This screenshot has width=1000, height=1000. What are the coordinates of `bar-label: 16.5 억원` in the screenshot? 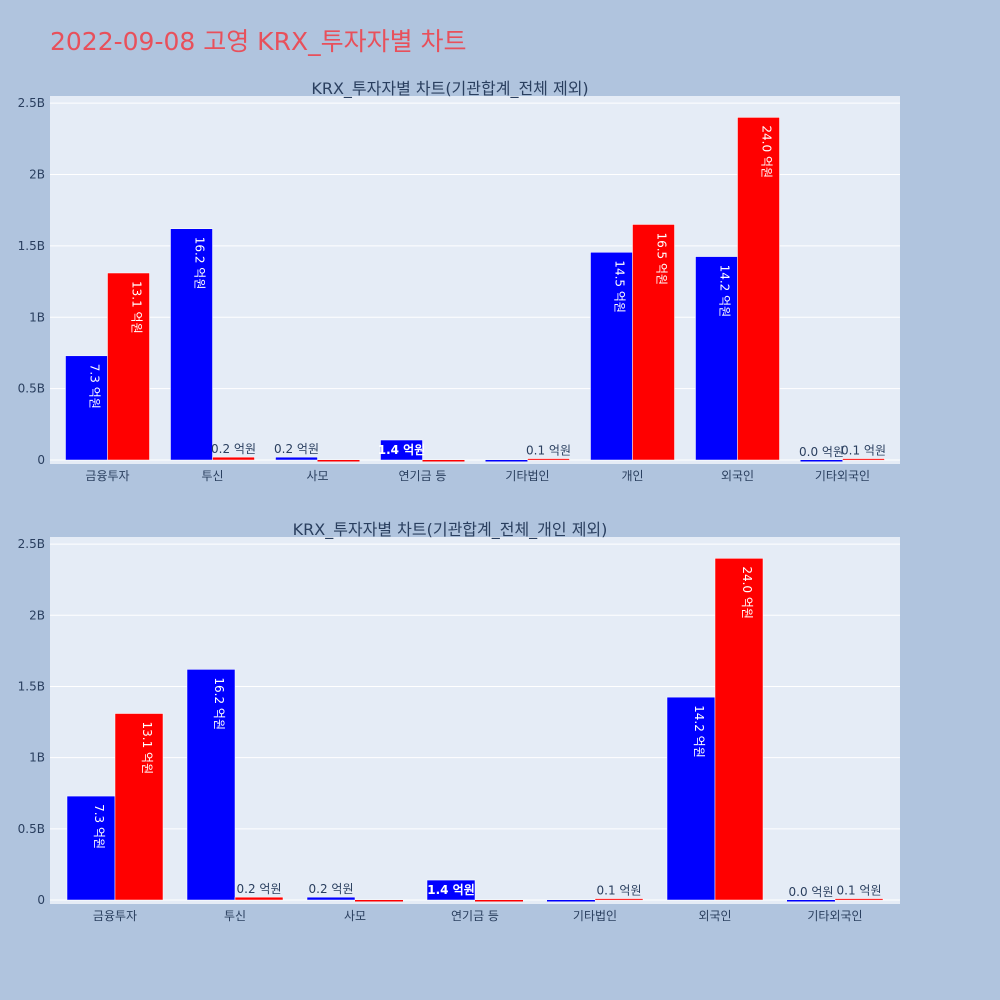 It's located at (662, 258).